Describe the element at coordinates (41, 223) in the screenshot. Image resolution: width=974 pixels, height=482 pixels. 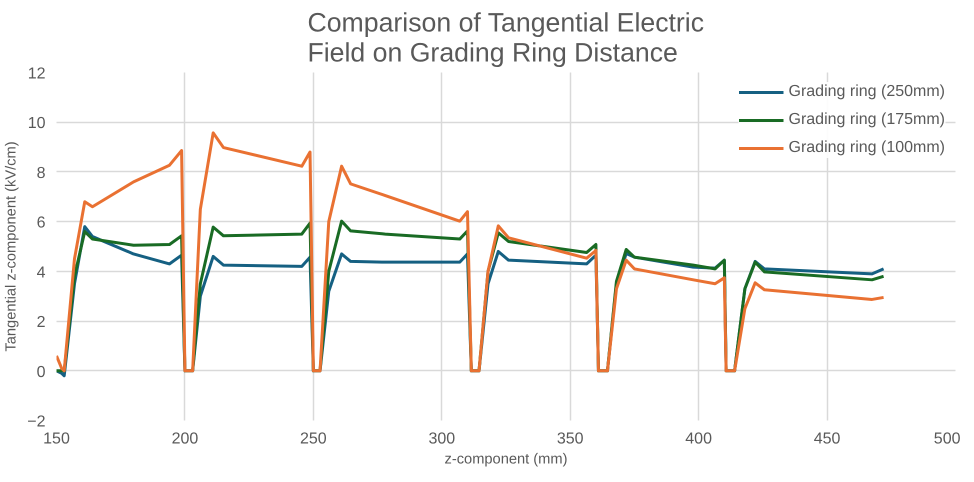
I see `y-tick-label: 6` at that location.